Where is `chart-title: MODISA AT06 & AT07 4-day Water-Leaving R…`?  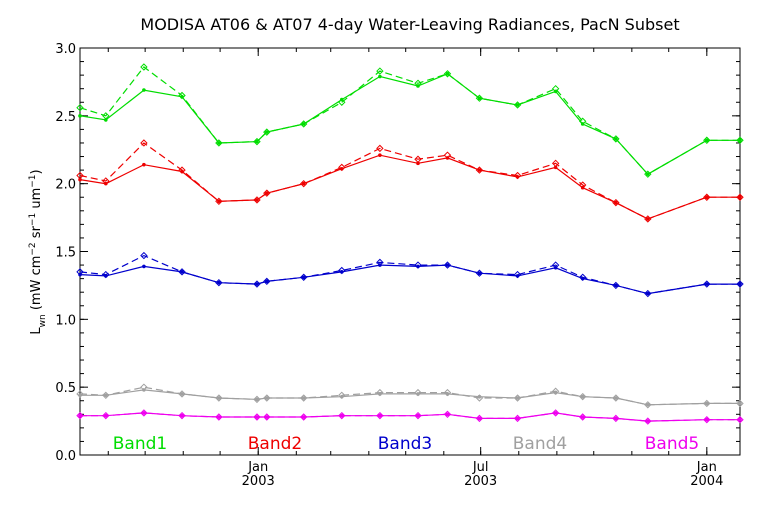
chart-title: MODISA AT06 & AT07 4-day Water-Leaving R… is located at coordinates (409, 24).